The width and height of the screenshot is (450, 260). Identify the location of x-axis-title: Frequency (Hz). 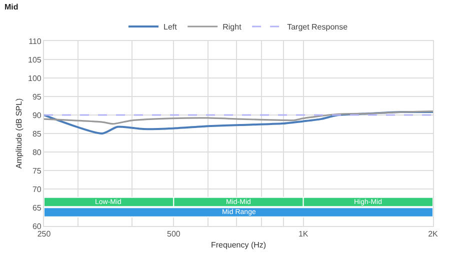
(238, 245).